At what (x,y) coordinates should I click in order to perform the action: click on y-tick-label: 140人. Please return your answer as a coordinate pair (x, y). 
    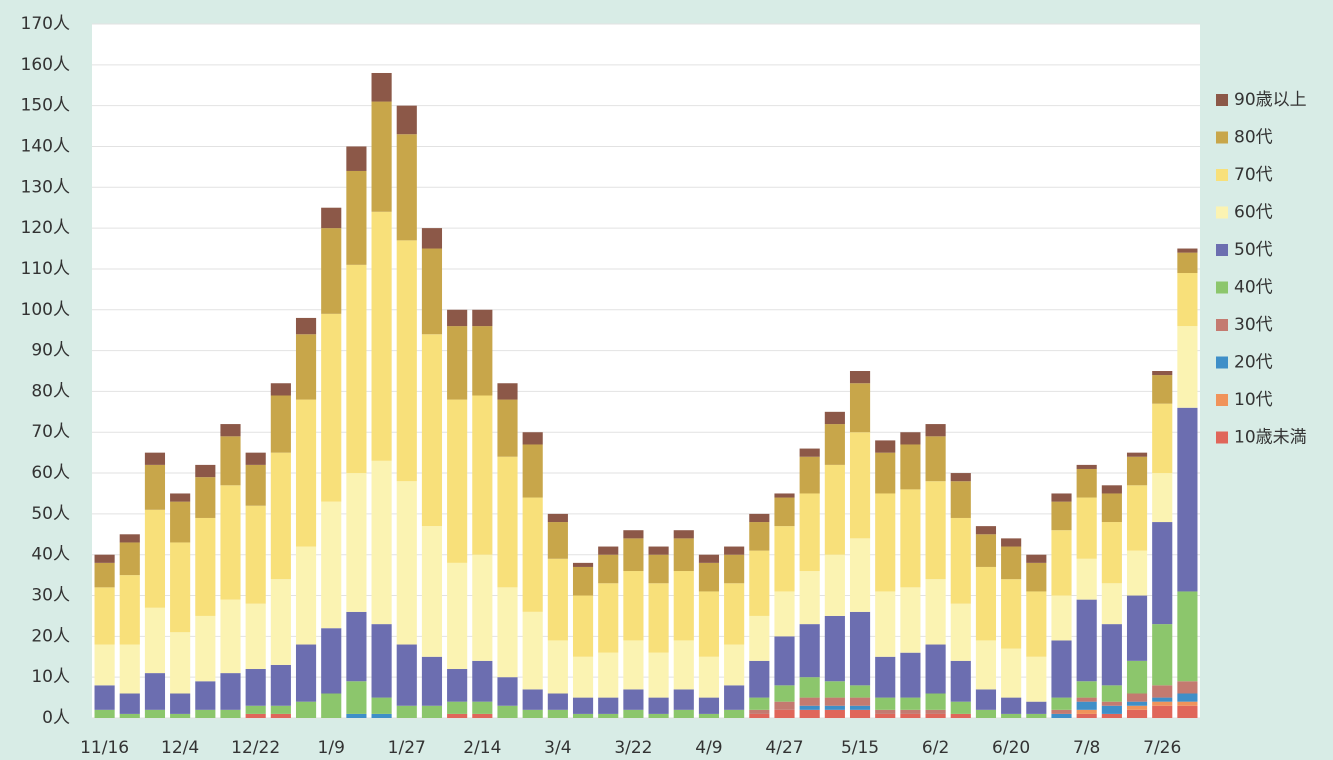
    Looking at the image, I should click on (45, 146).